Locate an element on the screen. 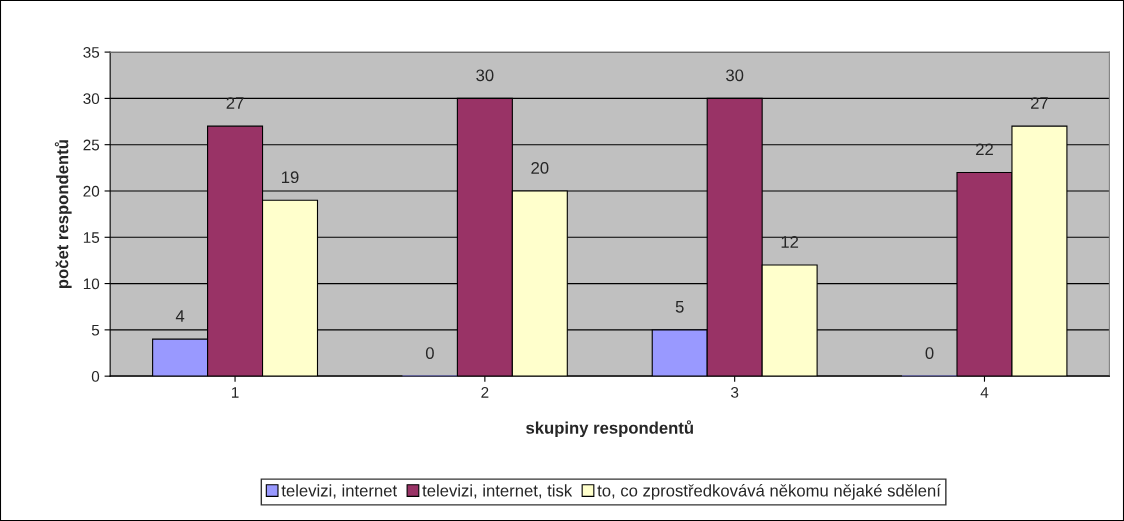 Image resolution: width=1124 pixels, height=521 pixels. y-tick-label: 25 is located at coordinates (91, 145).